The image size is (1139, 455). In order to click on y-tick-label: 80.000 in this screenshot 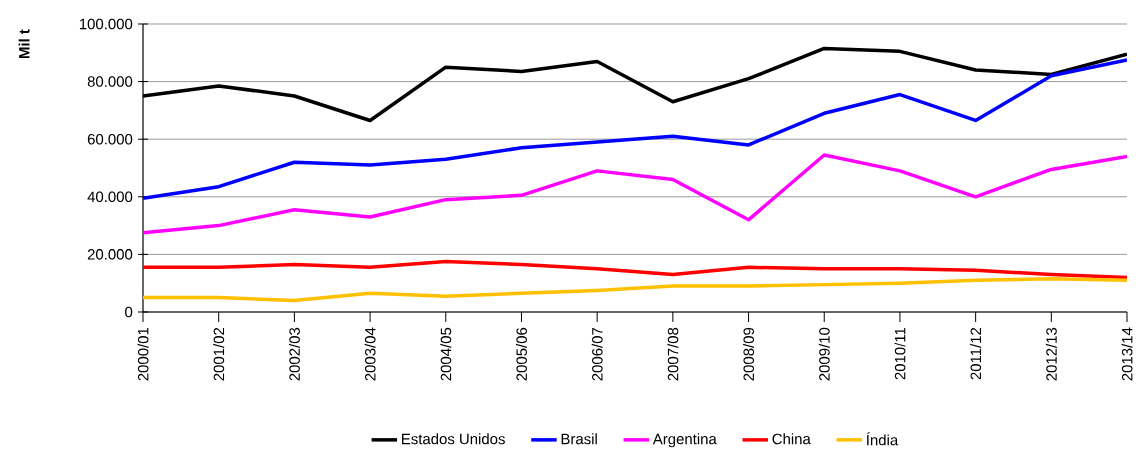, I will do `click(110, 81)`.